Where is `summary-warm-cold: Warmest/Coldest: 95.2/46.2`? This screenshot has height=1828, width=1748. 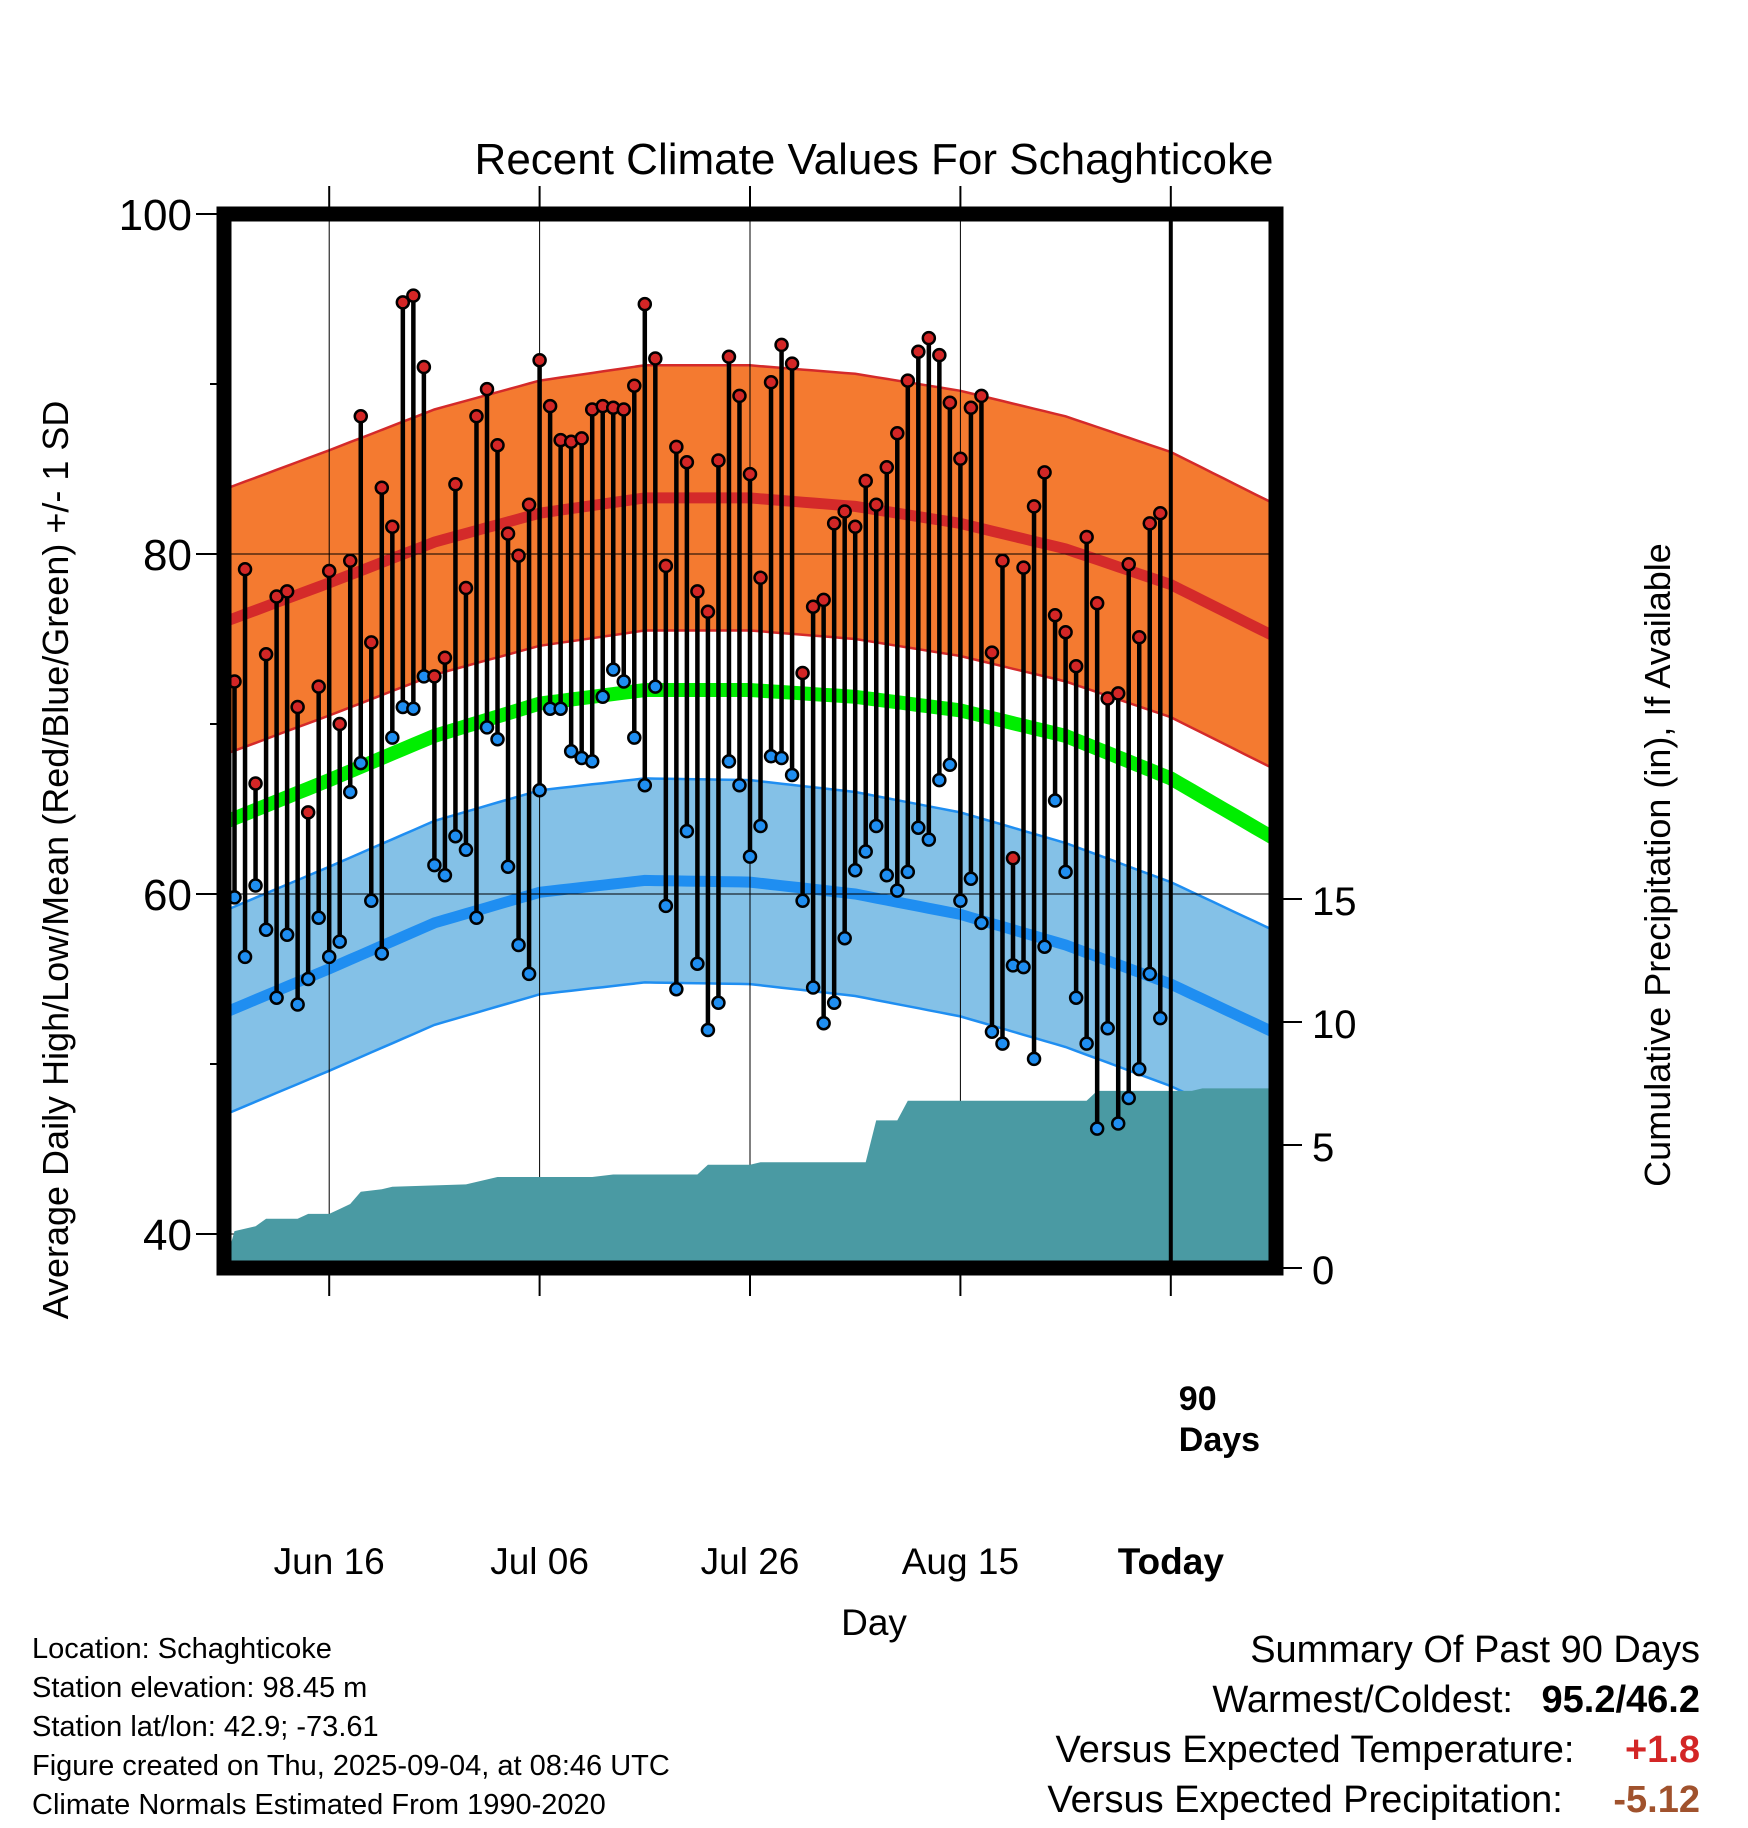 summary-warm-cold: Warmest/Coldest: 95.2/46.2 is located at coordinates (1373, 1700).